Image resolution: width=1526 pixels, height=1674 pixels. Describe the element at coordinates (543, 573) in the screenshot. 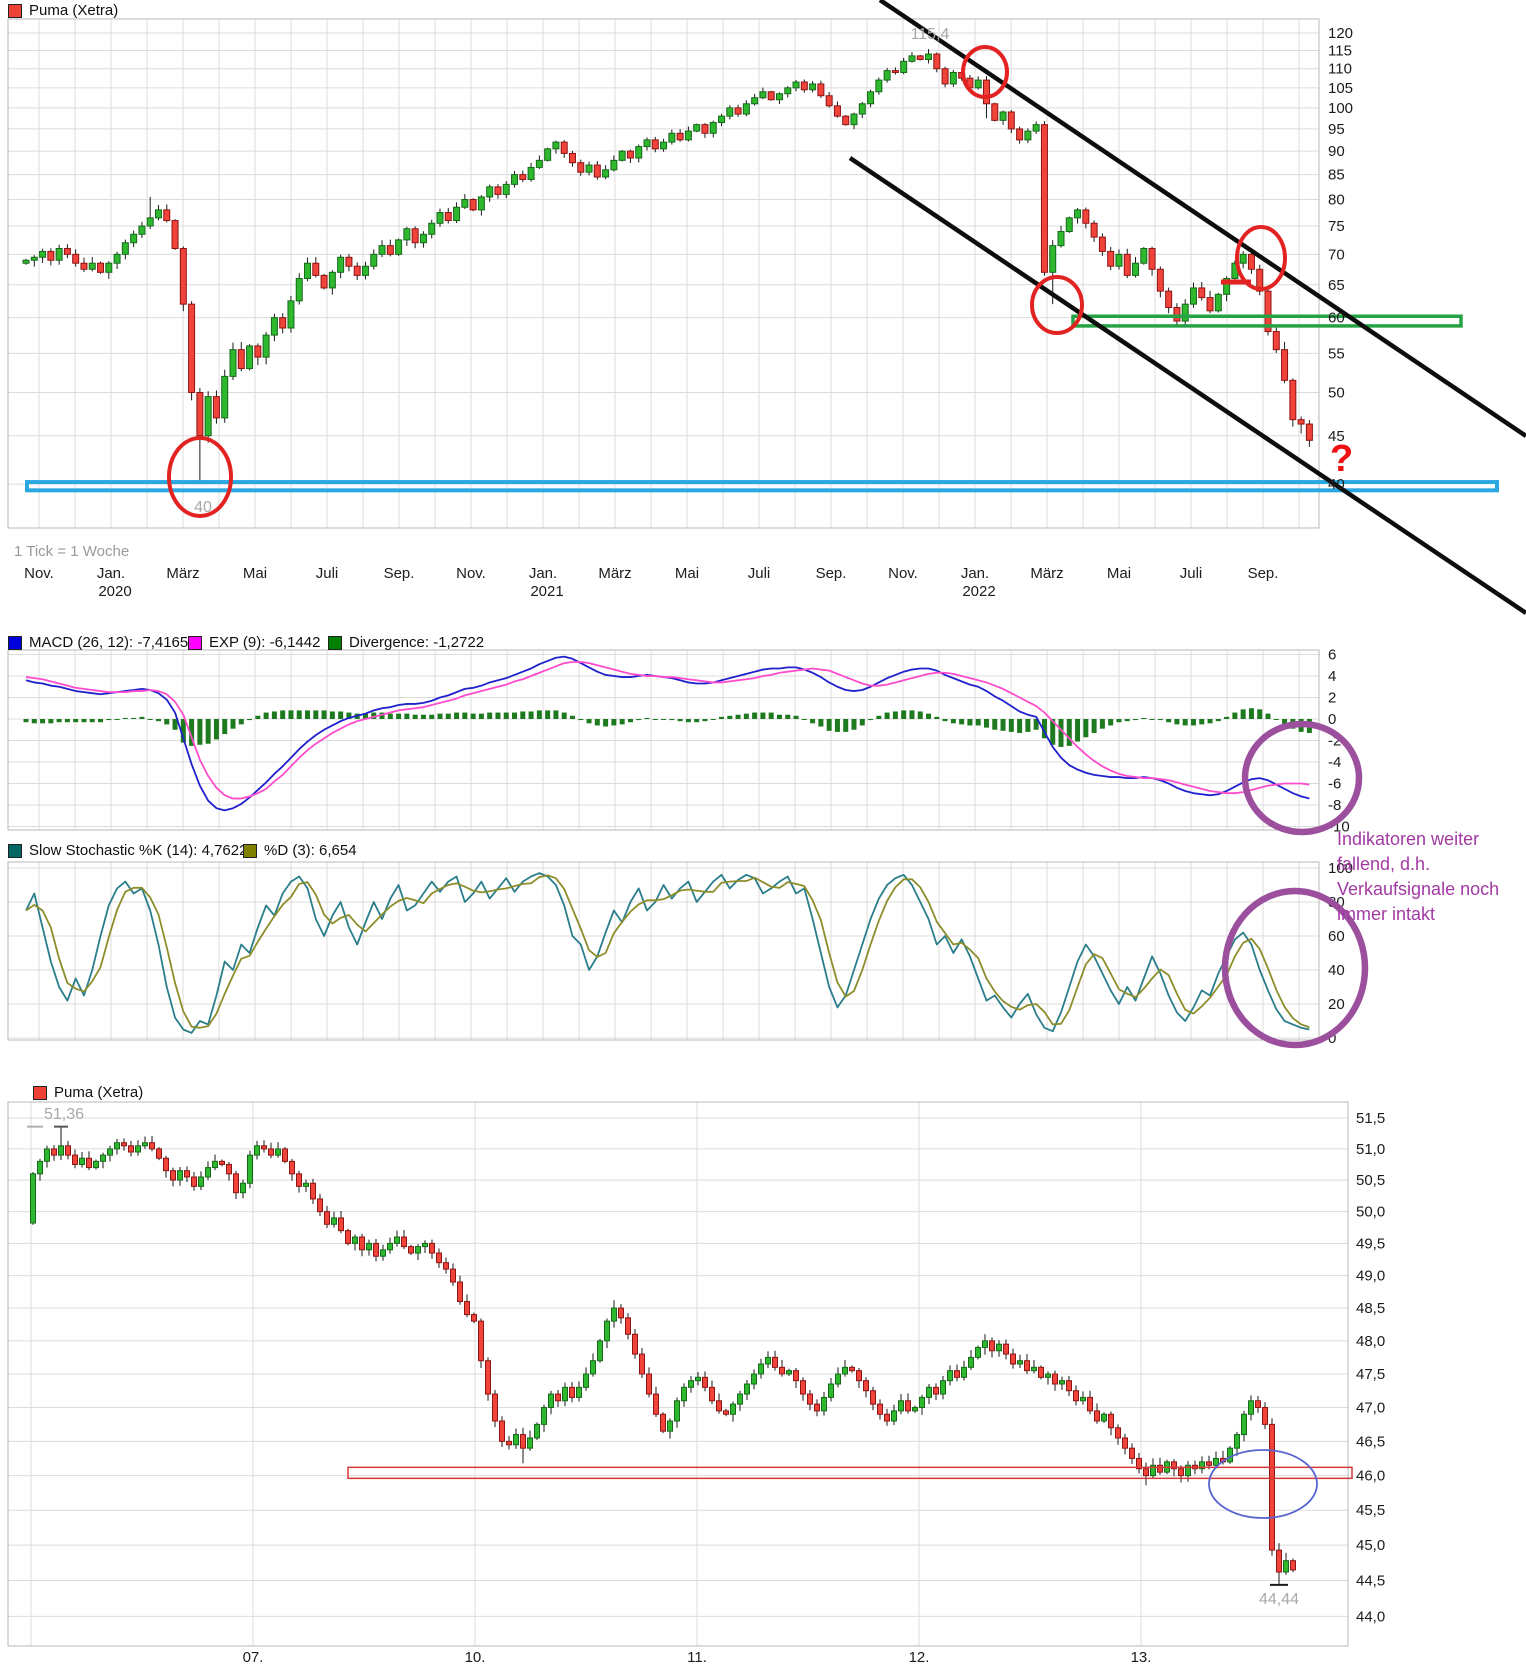

I see `weekly-x-tick: Jan.` at that location.